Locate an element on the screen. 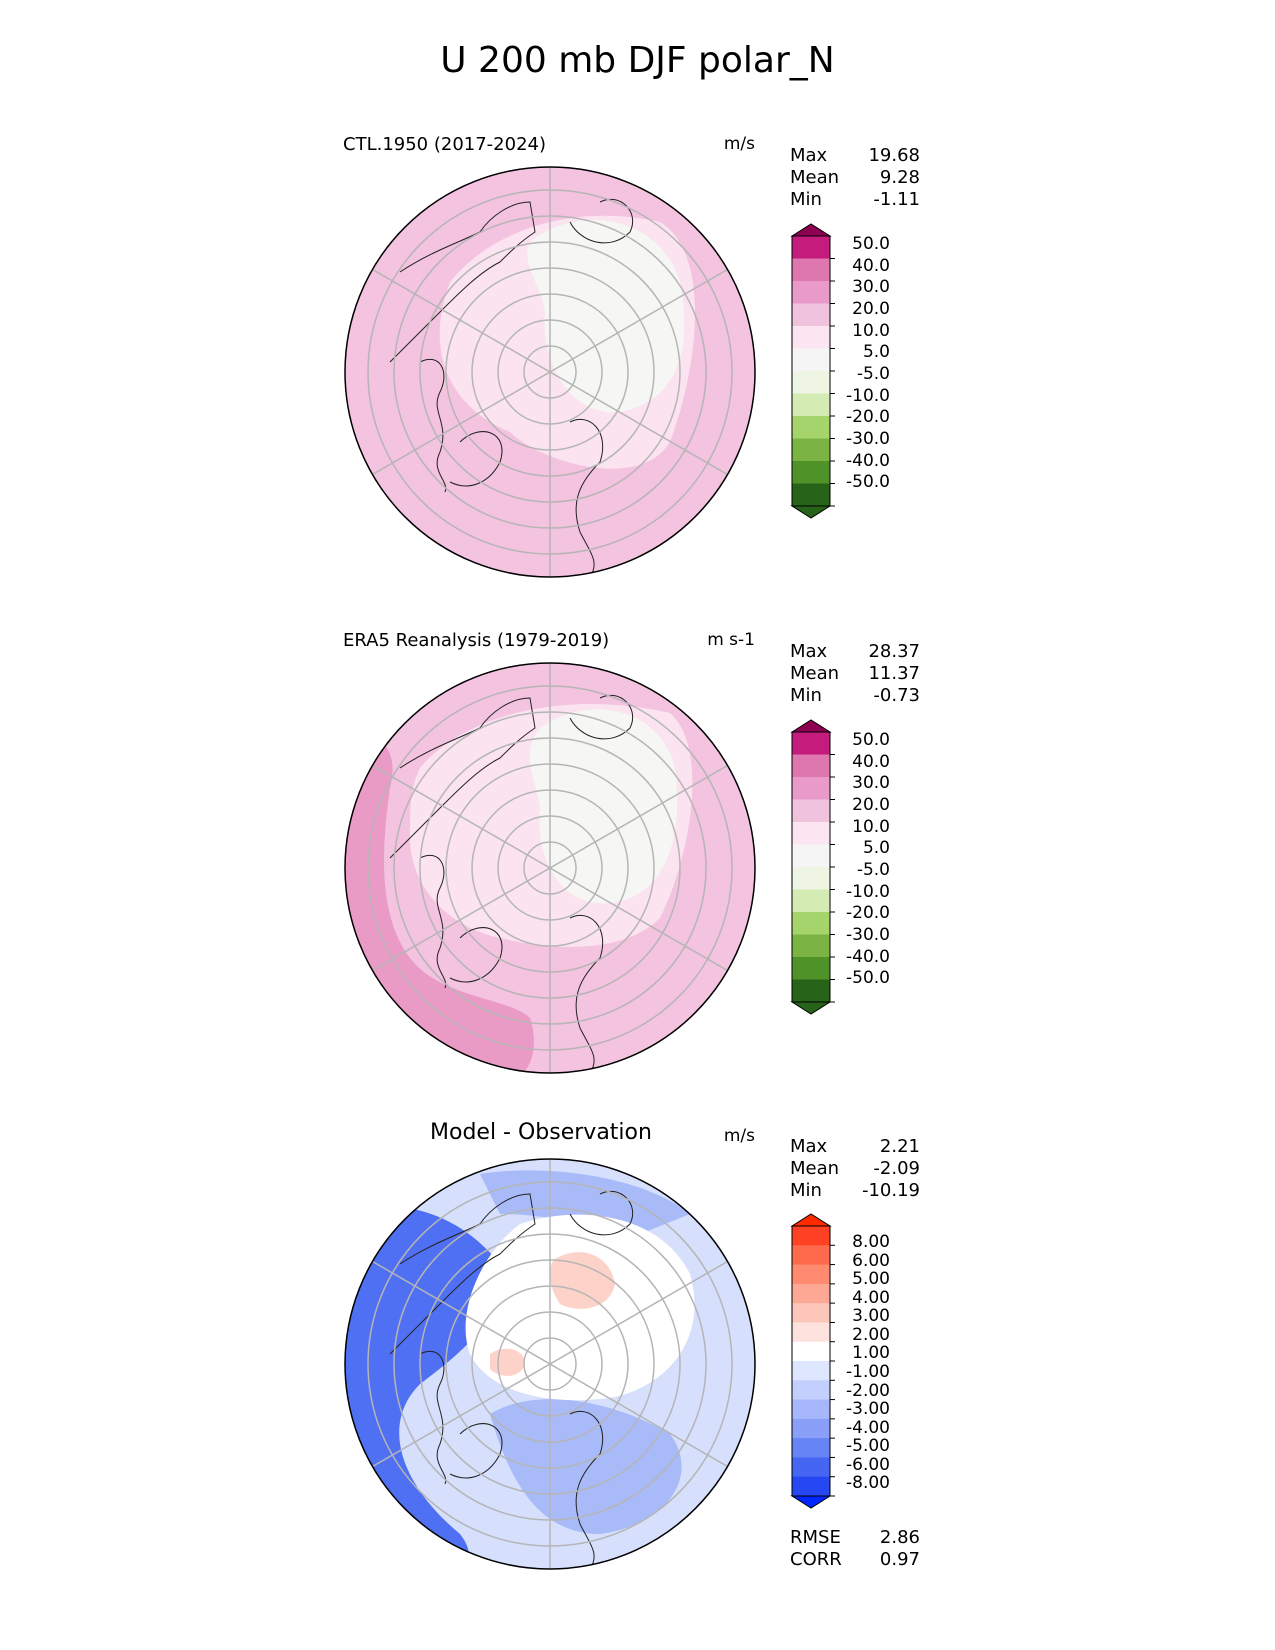  colorbar-tick-label: -2.00 is located at coordinates (868, 1390).